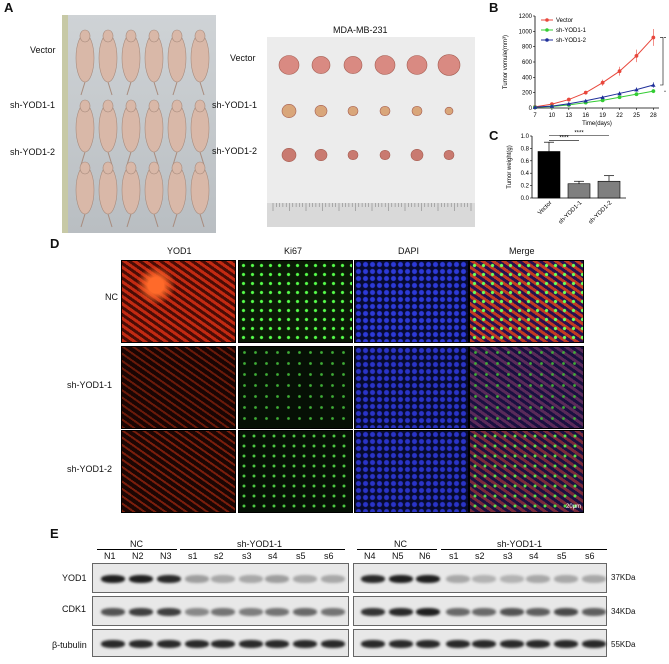  Describe the element at coordinates (400, 544) in the screenshot. I see `blot-right-group-nc: NC` at that location.